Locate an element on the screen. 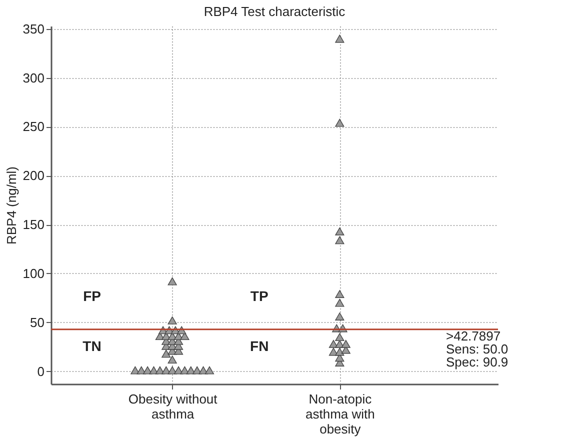 Image resolution: width=580 pixels, height=441 pixels. annotation: FN is located at coordinates (259, 346).